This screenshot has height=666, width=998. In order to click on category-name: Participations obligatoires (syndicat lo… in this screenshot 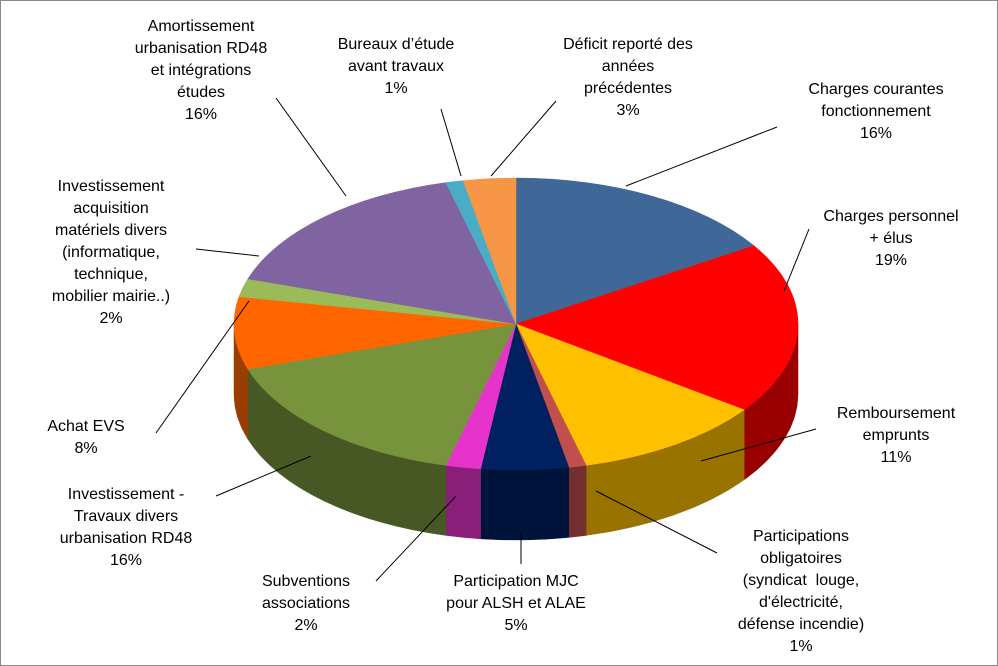, I will do `click(801, 580)`.